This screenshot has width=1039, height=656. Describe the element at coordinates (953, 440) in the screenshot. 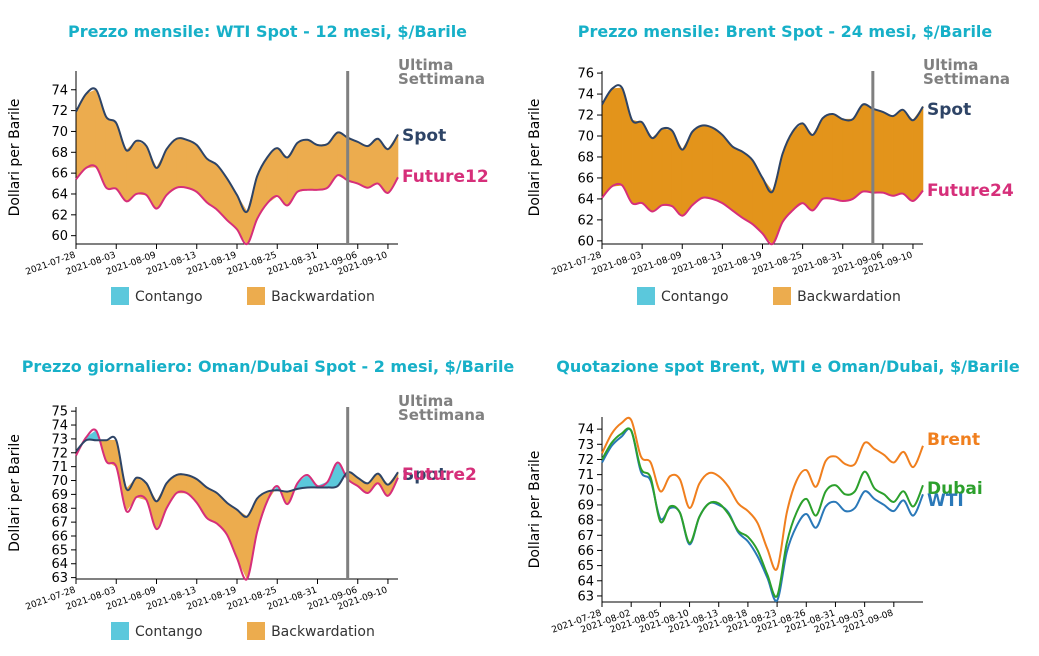

I see `series-label-brent: Brent` at that location.